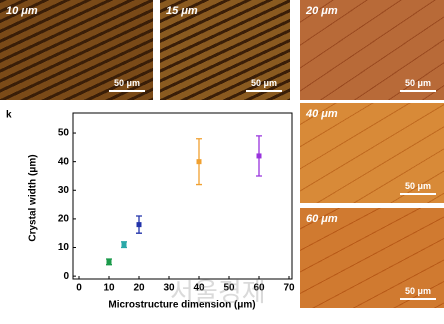 The image size is (444, 324). Describe the element at coordinates (64, 190) in the screenshot. I see `y-tick-label: 30` at that location.